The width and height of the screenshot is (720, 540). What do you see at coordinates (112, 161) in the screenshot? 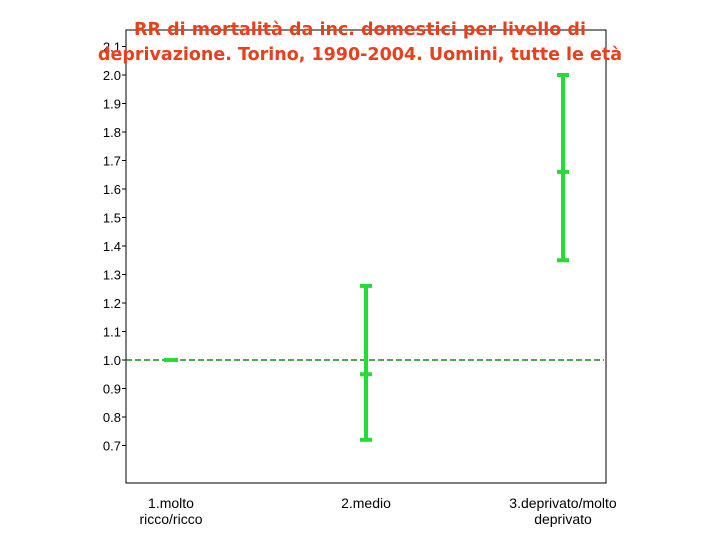
I see `y-tick-label: 1.7` at bounding box center [112, 161].